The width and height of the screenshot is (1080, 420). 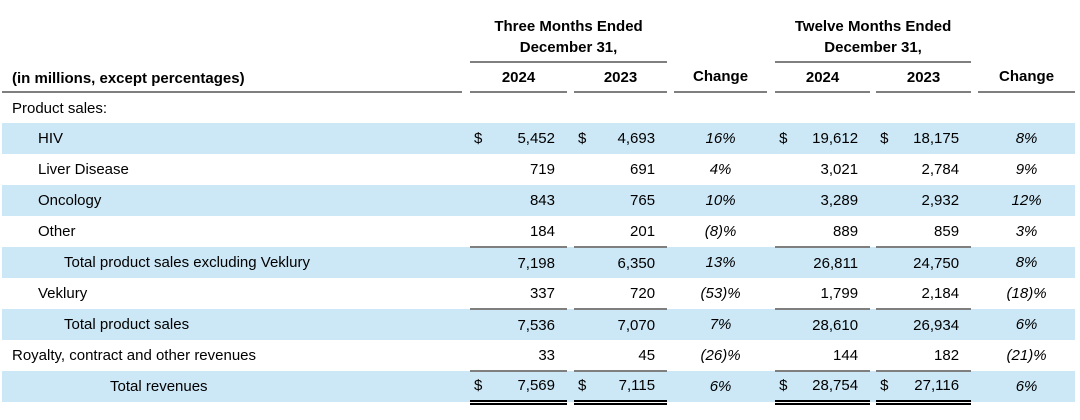 What do you see at coordinates (720, 231) in the screenshot?
I see `value-3mo-change: (8)%` at bounding box center [720, 231].